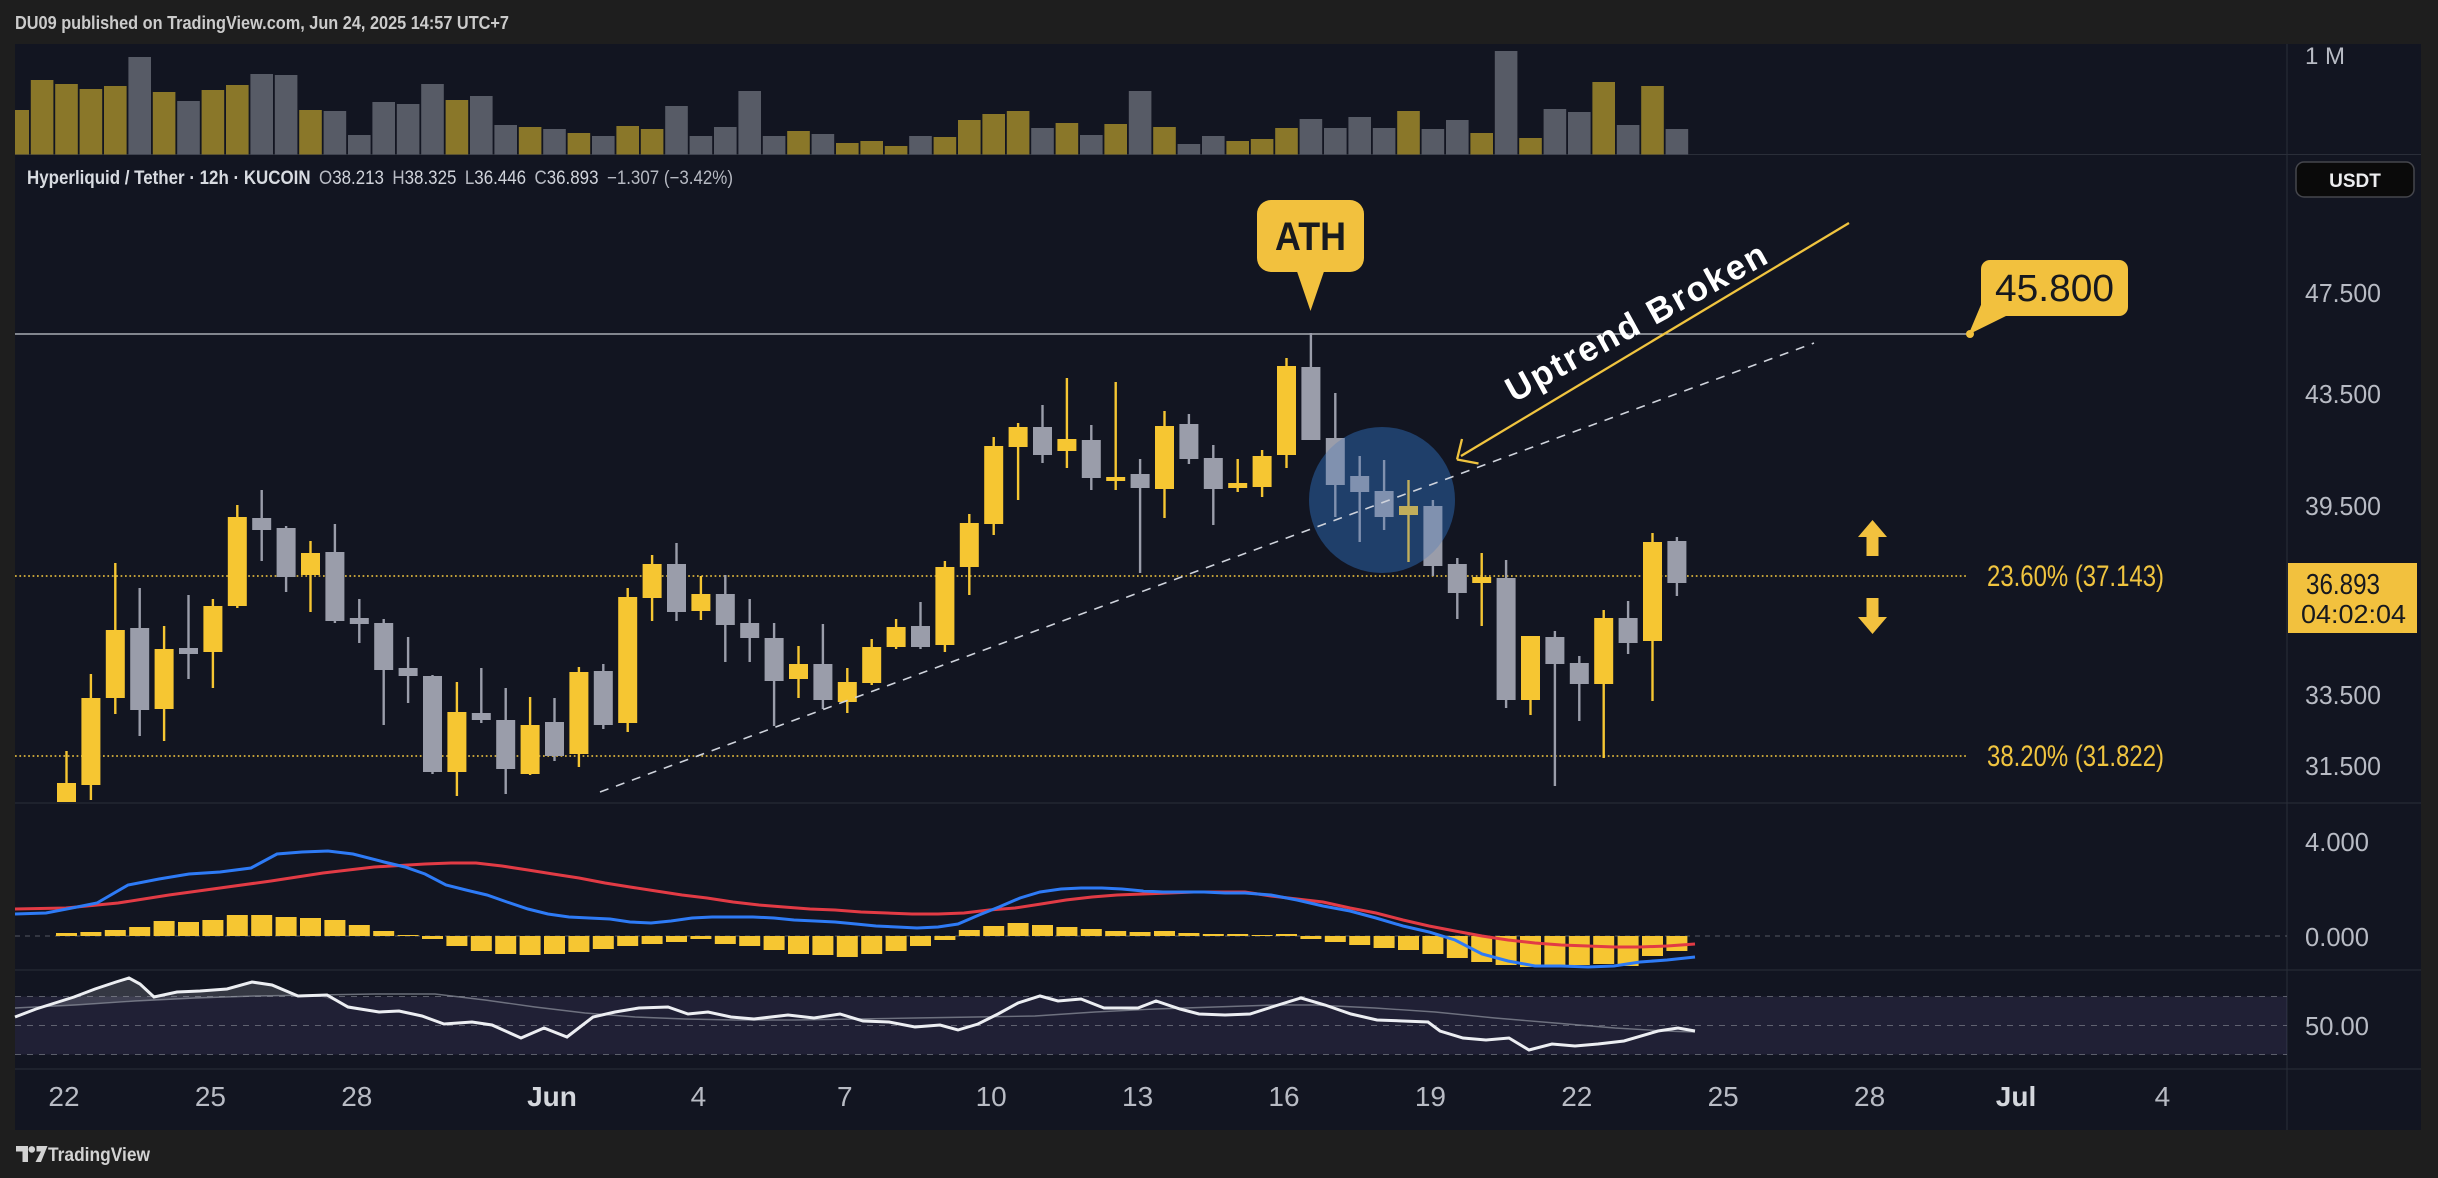  What do you see at coordinates (1310, 237) in the screenshot?
I see `svg-text: ATH` at bounding box center [1310, 237].